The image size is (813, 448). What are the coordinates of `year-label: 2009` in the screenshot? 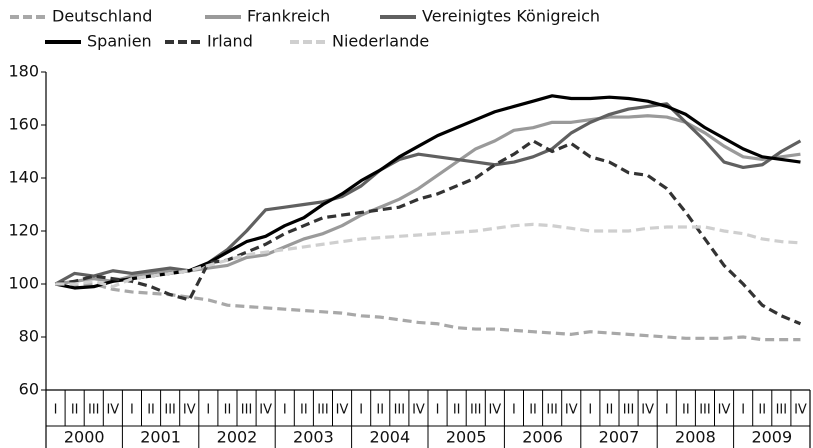 It's located at (771, 437).